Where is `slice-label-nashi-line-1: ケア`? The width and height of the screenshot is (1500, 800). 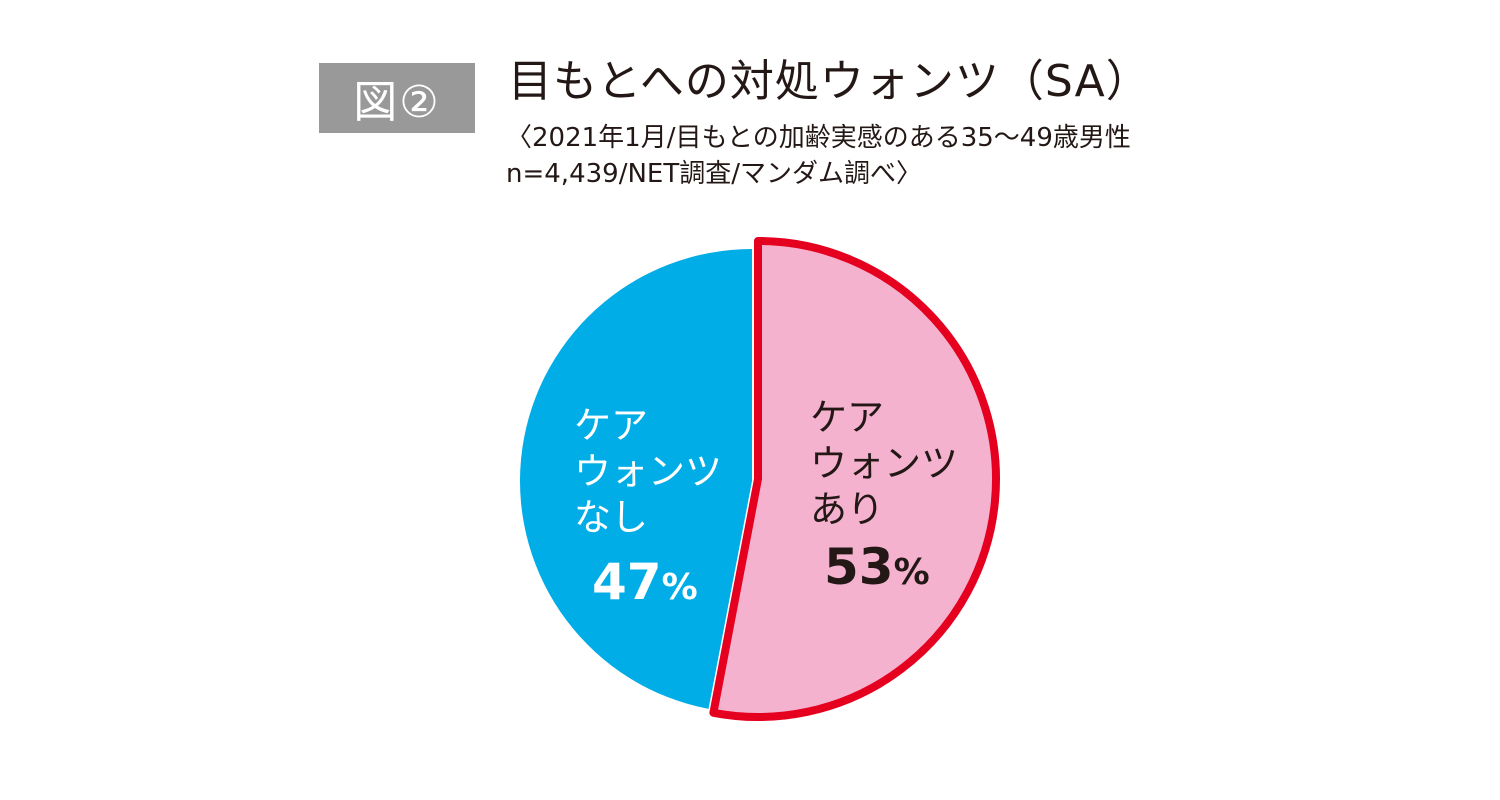 slice-label-nashi-line-1: ケア is located at coordinates (611, 425).